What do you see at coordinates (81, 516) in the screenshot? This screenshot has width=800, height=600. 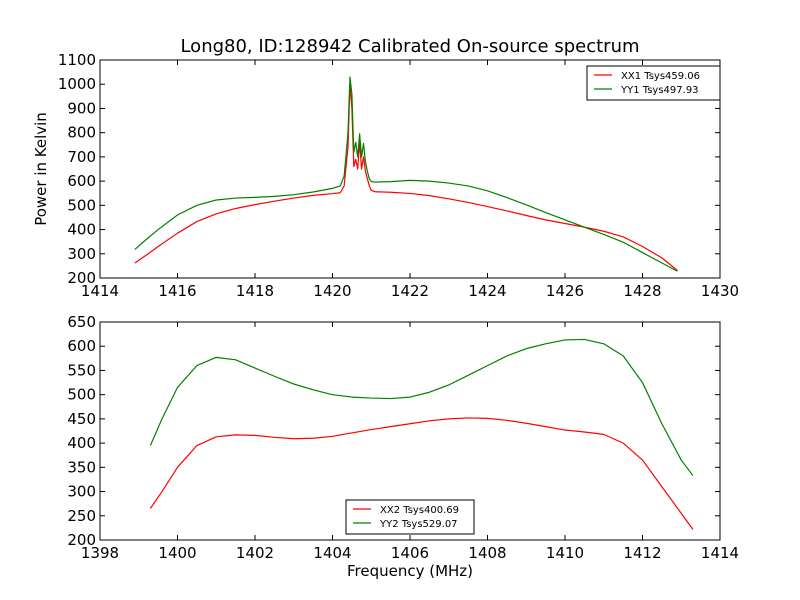 I see `y-tick-label: 250` at bounding box center [81, 516].